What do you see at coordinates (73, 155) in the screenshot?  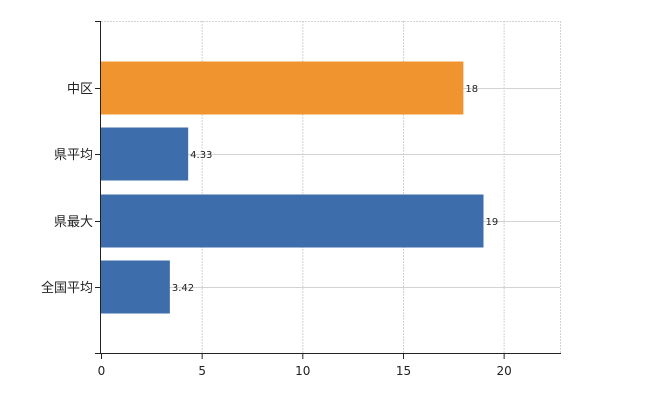 I see `y-category-label-1: 県平均` at bounding box center [73, 155].